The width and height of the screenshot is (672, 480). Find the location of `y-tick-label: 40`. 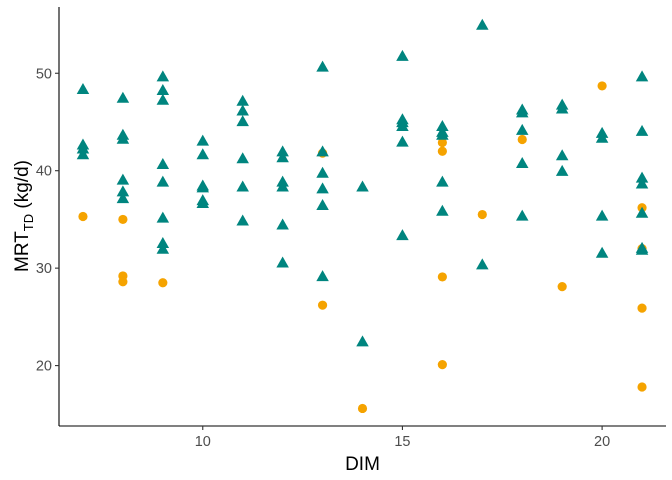

y-tick-label: 40 is located at coordinates (44, 172).